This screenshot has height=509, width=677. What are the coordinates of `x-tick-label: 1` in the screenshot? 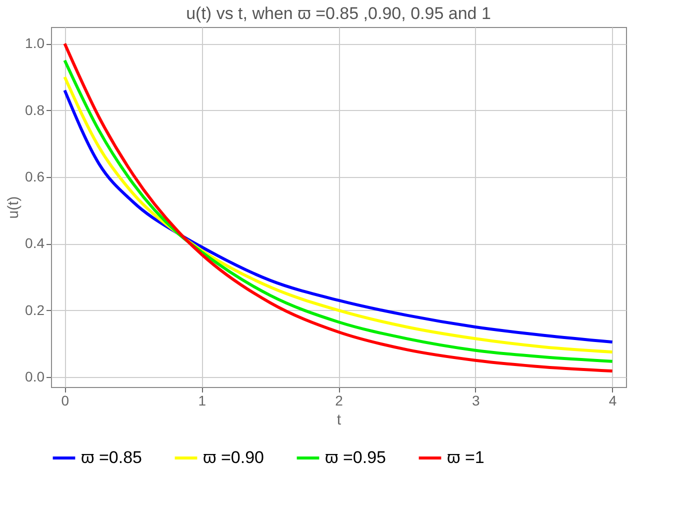 It's located at (202, 400).